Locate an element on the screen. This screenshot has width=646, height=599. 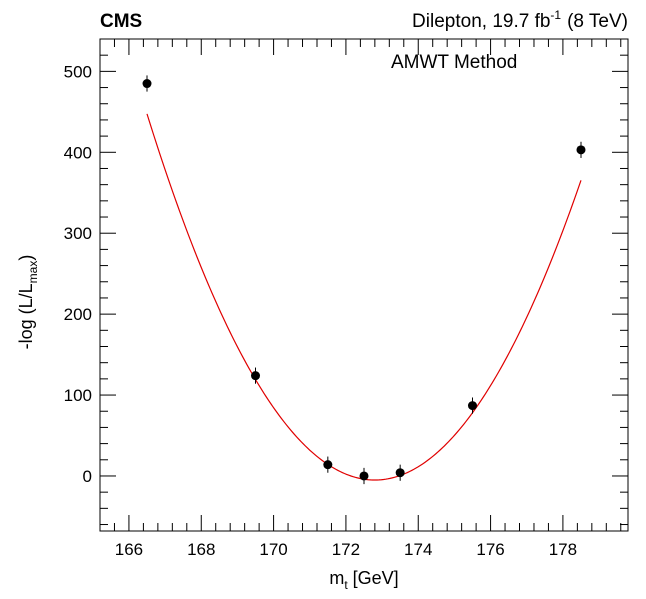
channel-prefix: Dilepton, 19.7 fb is located at coordinates (481, 21).